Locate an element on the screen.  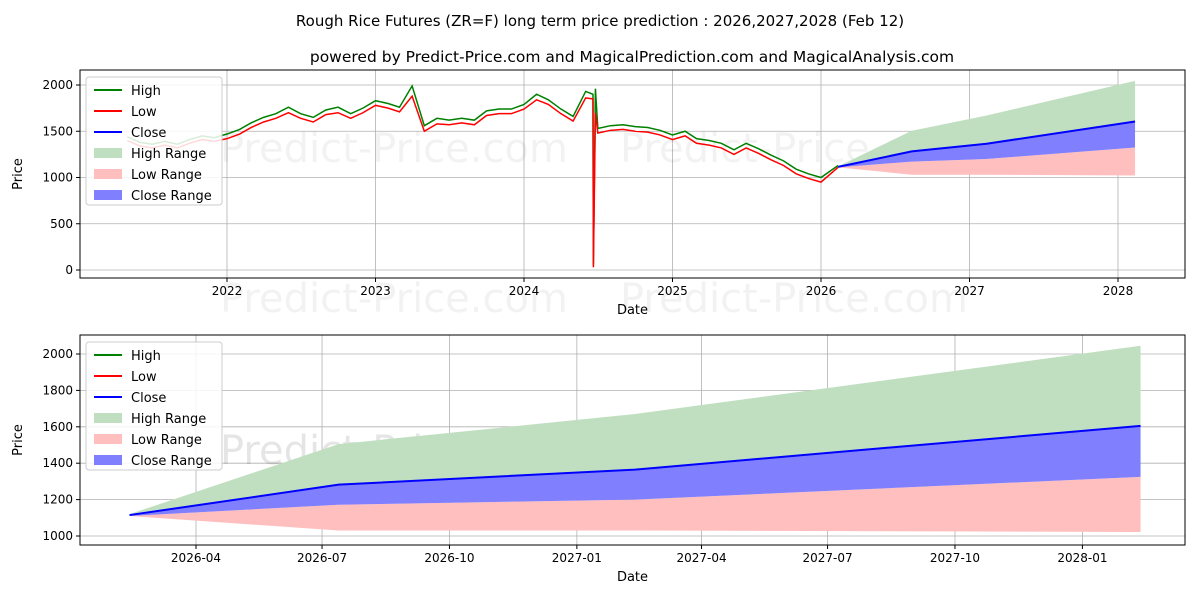
x-tick-label: 2022 is located at coordinates (227, 291).